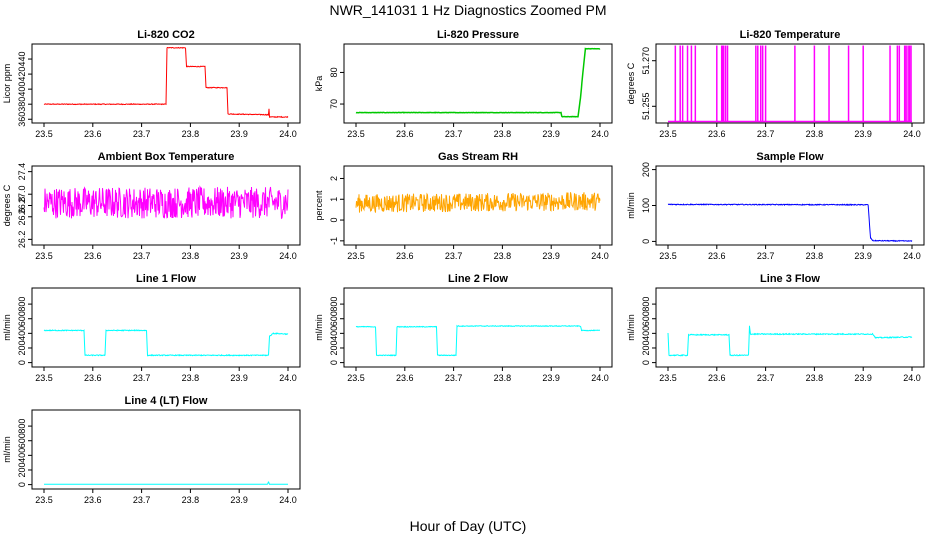 This screenshot has height=545, width=936. What do you see at coordinates (334, 199) in the screenshot?
I see `y-tick-label: 1` at bounding box center [334, 199].